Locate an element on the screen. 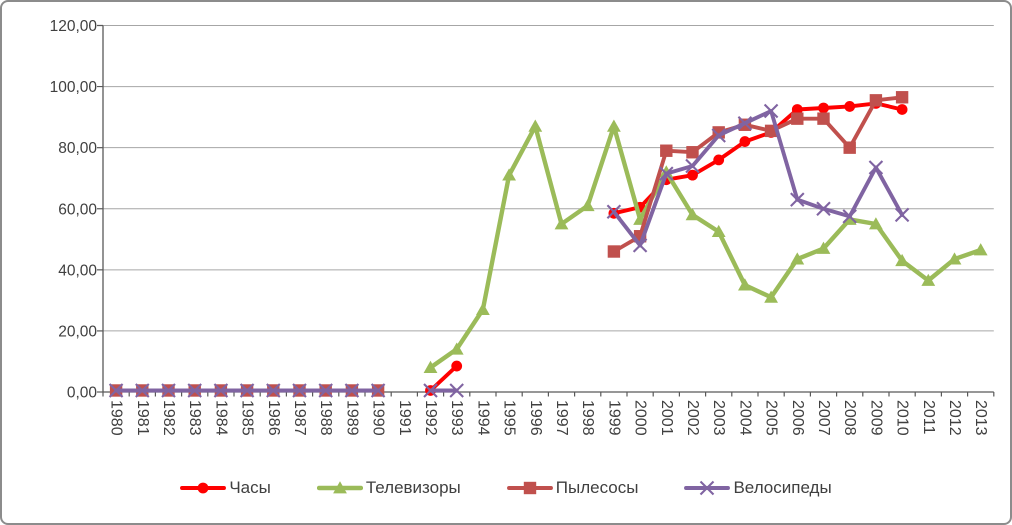  svg-text: 1996 is located at coordinates (535, 418).